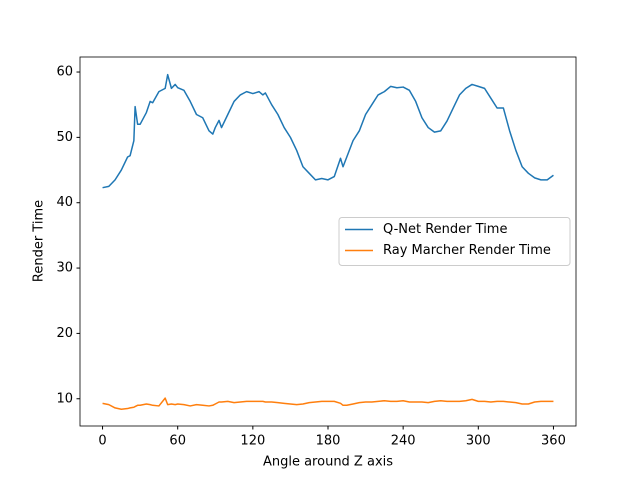 The width and height of the screenshot is (640, 480). I want to click on x-tick-label: 0, so click(102, 441).